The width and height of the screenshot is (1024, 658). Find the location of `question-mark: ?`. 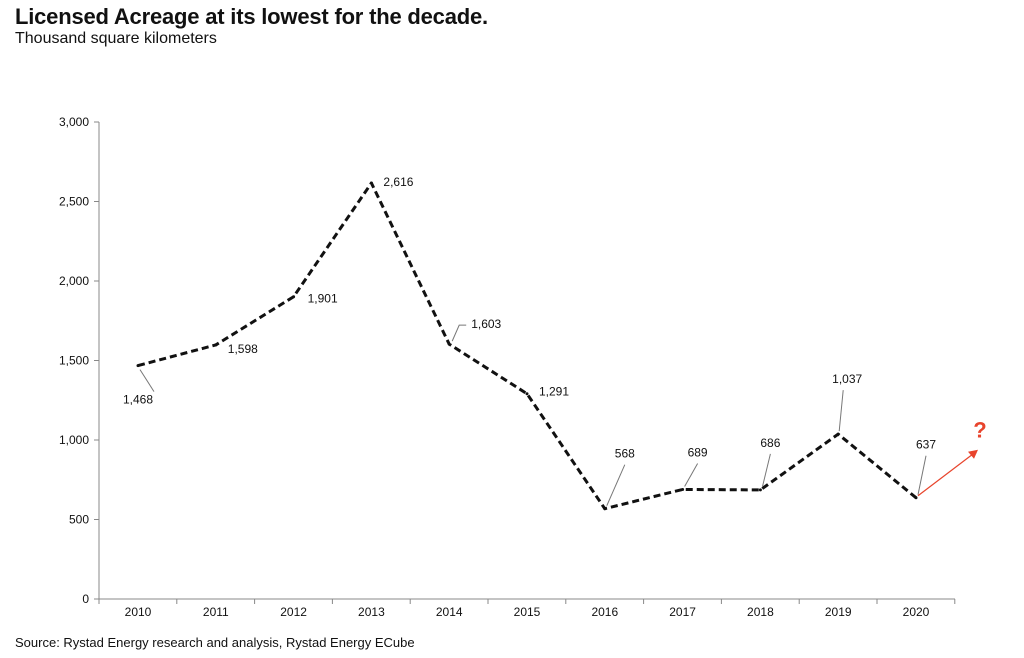

question-mark: ? is located at coordinates (979, 430).